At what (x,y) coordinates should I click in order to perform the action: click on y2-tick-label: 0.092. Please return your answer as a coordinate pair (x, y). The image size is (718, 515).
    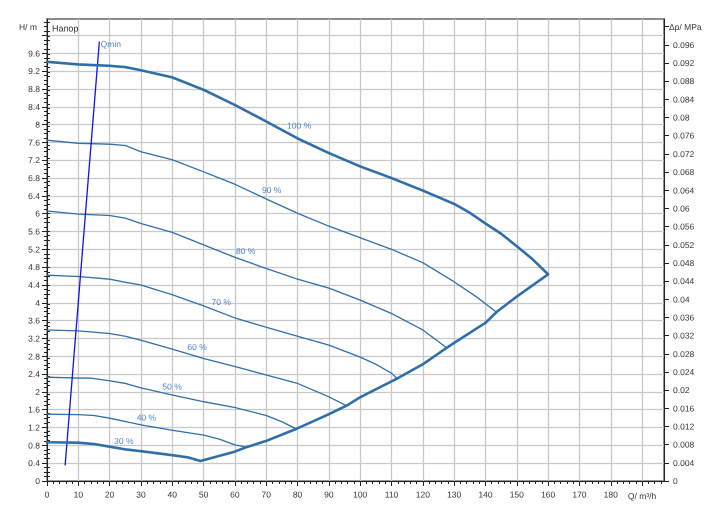
    Looking at the image, I should click on (684, 63).